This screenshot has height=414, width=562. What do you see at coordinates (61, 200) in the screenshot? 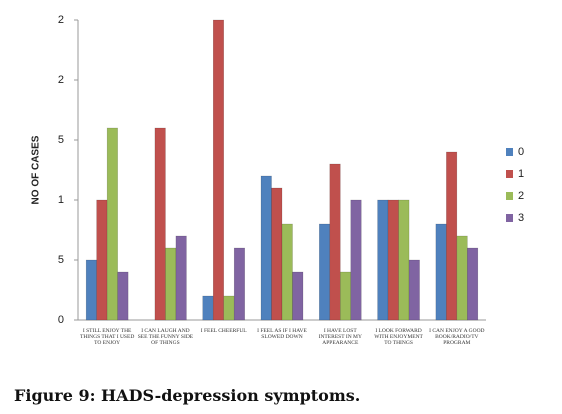
I see `y-tick-label: 1` at bounding box center [61, 200].